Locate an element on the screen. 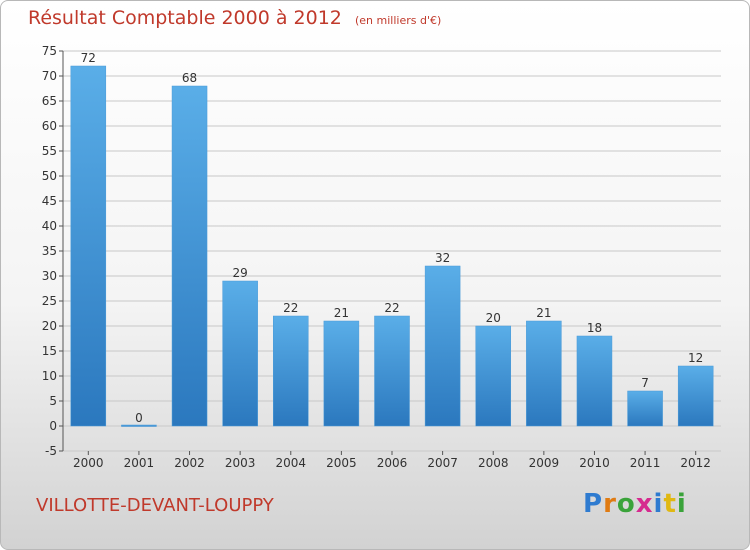 This screenshot has height=550, width=750. y-tick-label: 60 is located at coordinates (49, 126).